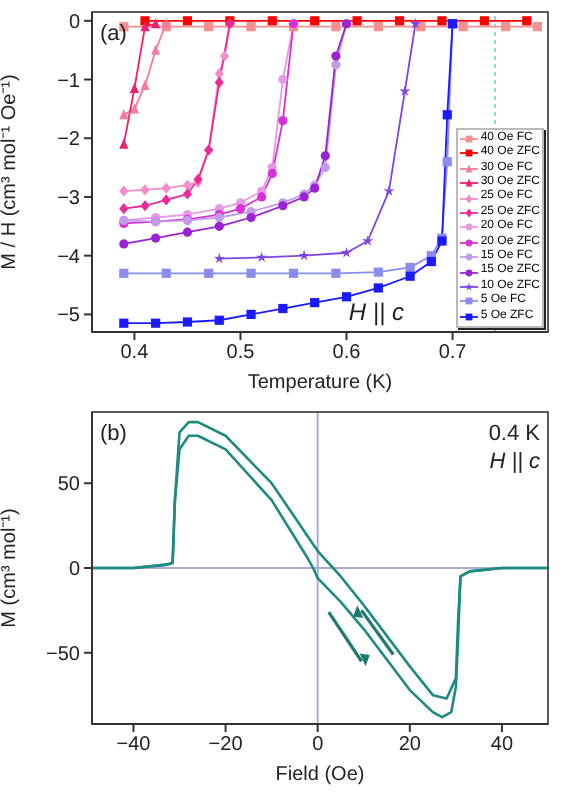 Image resolution: width=564 pixels, height=800 pixels. I want to click on x-tick-label: 40, so click(502, 745).